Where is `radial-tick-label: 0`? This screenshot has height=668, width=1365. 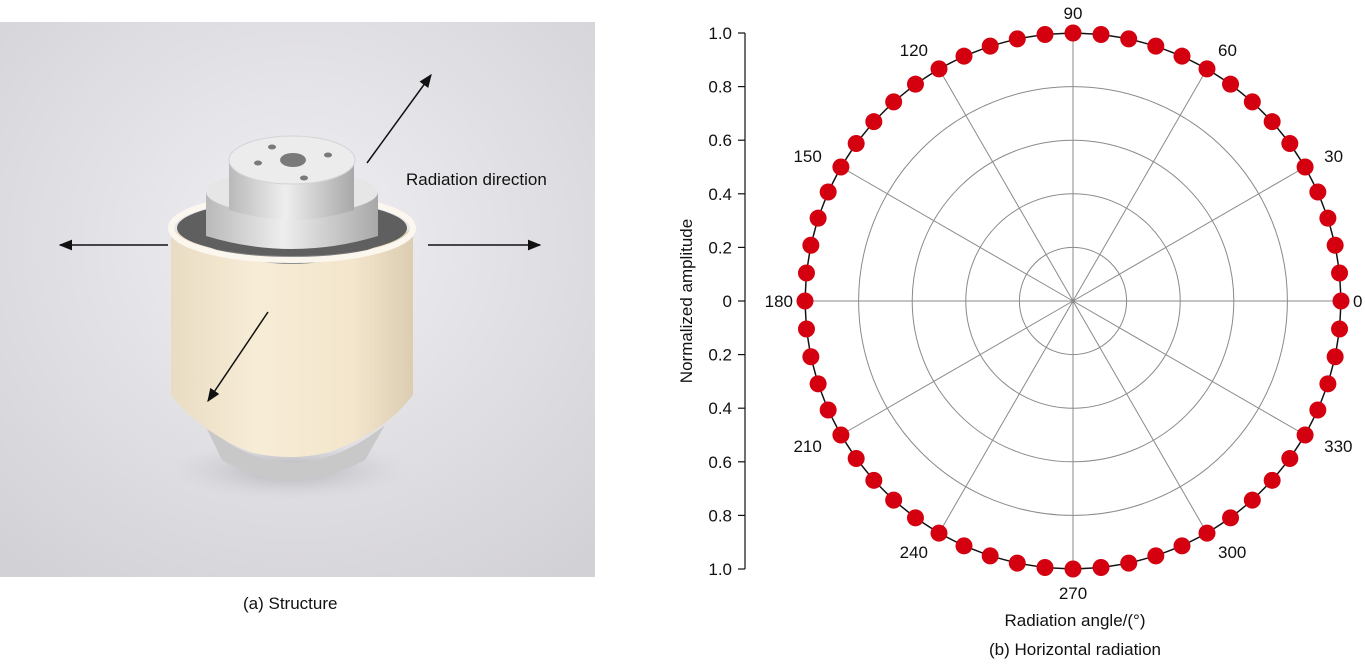 radial-tick-label: 0 is located at coordinates (727, 301).